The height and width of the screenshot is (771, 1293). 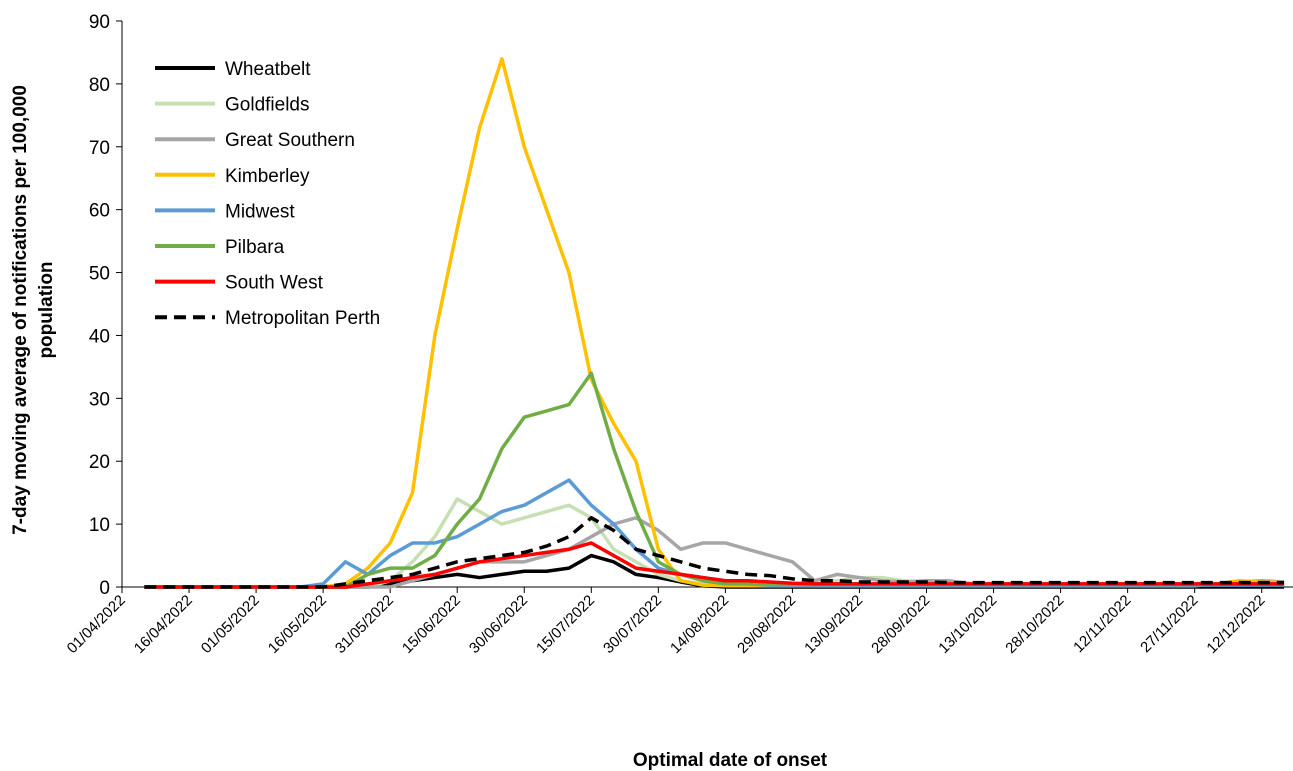 What do you see at coordinates (230, 624) in the screenshot?
I see `x-tick-label: 01/05/2022` at bounding box center [230, 624].